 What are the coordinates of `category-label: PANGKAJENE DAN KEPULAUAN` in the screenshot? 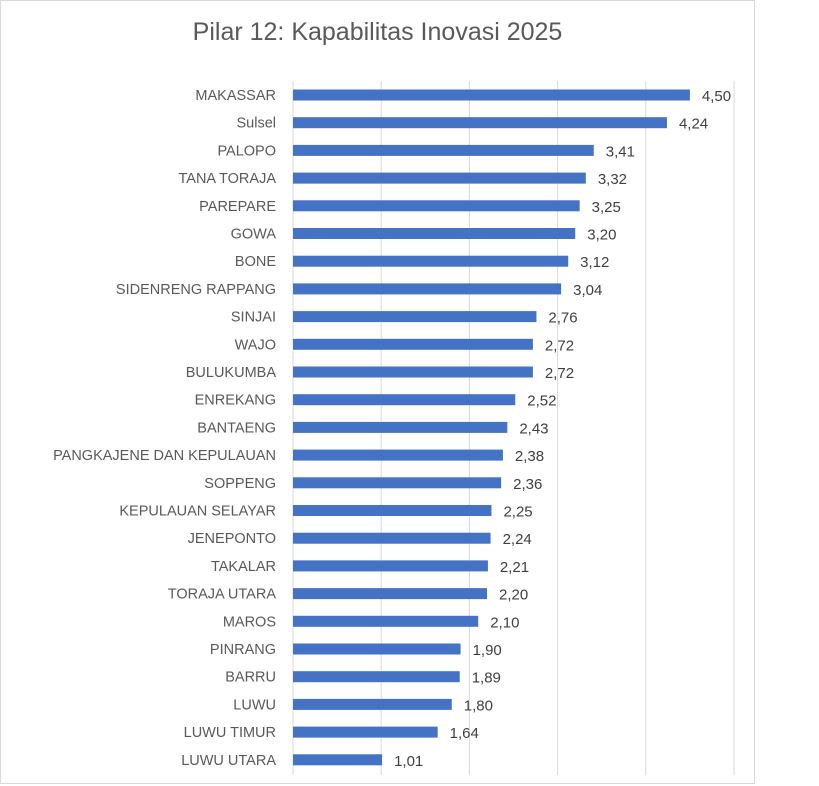 It's located at (164, 456).